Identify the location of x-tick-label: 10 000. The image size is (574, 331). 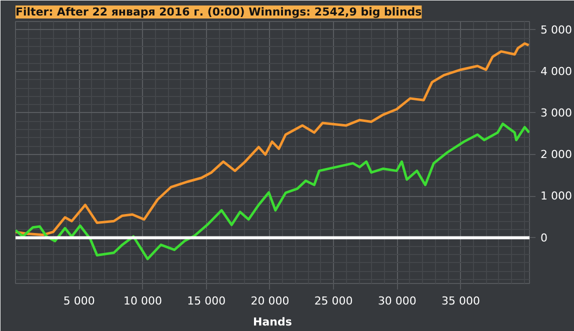
(142, 301).